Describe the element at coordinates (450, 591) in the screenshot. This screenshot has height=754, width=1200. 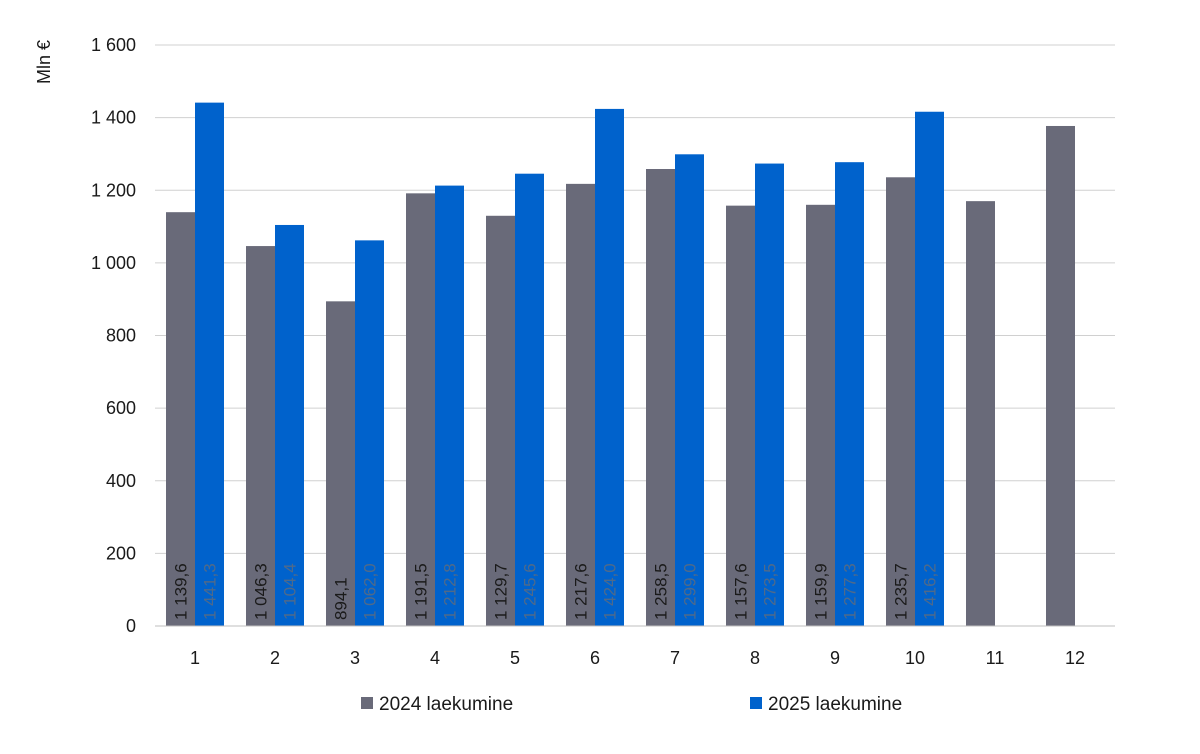
I see `data-label: 1 212,8` at that location.